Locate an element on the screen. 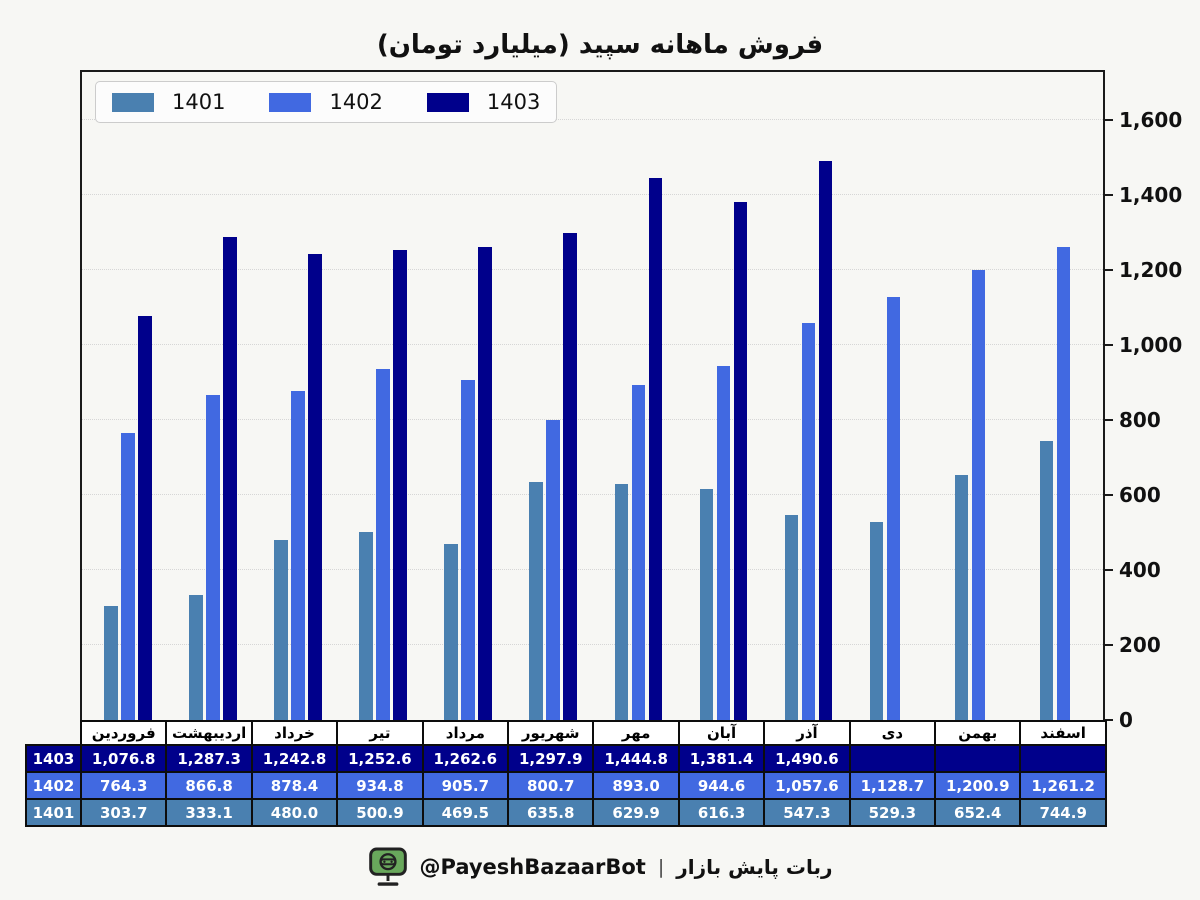 Image resolution: width=1200 pixels, height=900 pixels. y-tick-label: 800 is located at coordinates (1140, 420).